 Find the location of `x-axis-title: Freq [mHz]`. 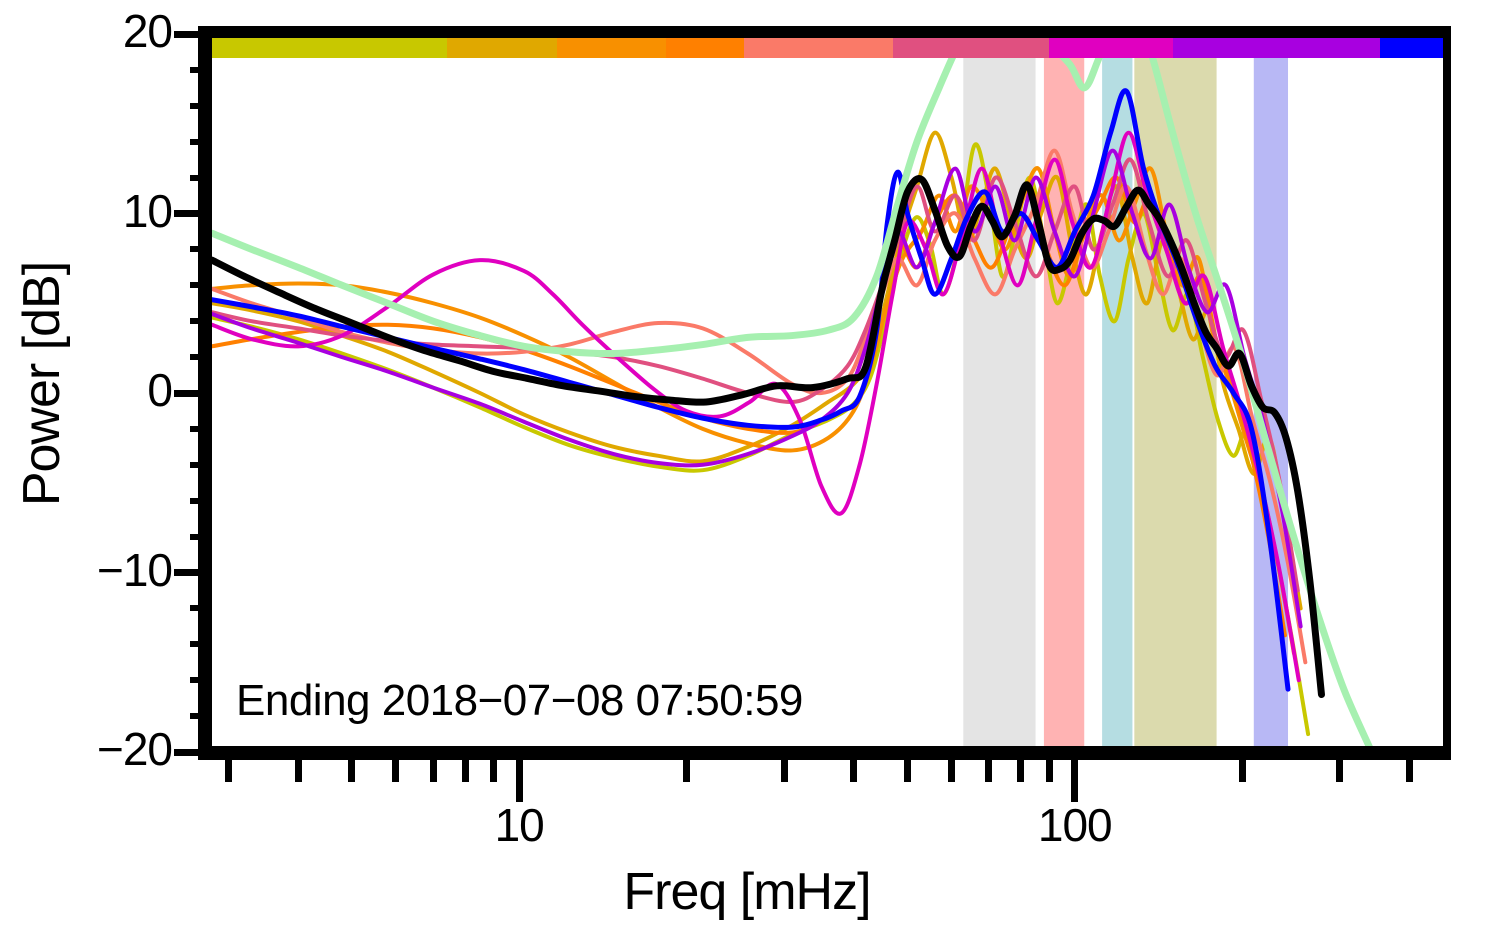

x-axis-title: Freq [mHz] is located at coordinates (747, 892).